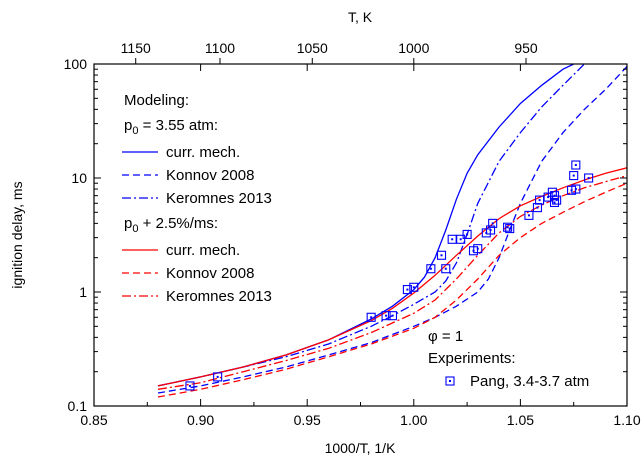 Image resolution: width=644 pixels, height=462 pixels. What do you see at coordinates (203, 250) in the screenshot?
I see `legend-item-red-solid-label: curr. mech.` at bounding box center [203, 250].